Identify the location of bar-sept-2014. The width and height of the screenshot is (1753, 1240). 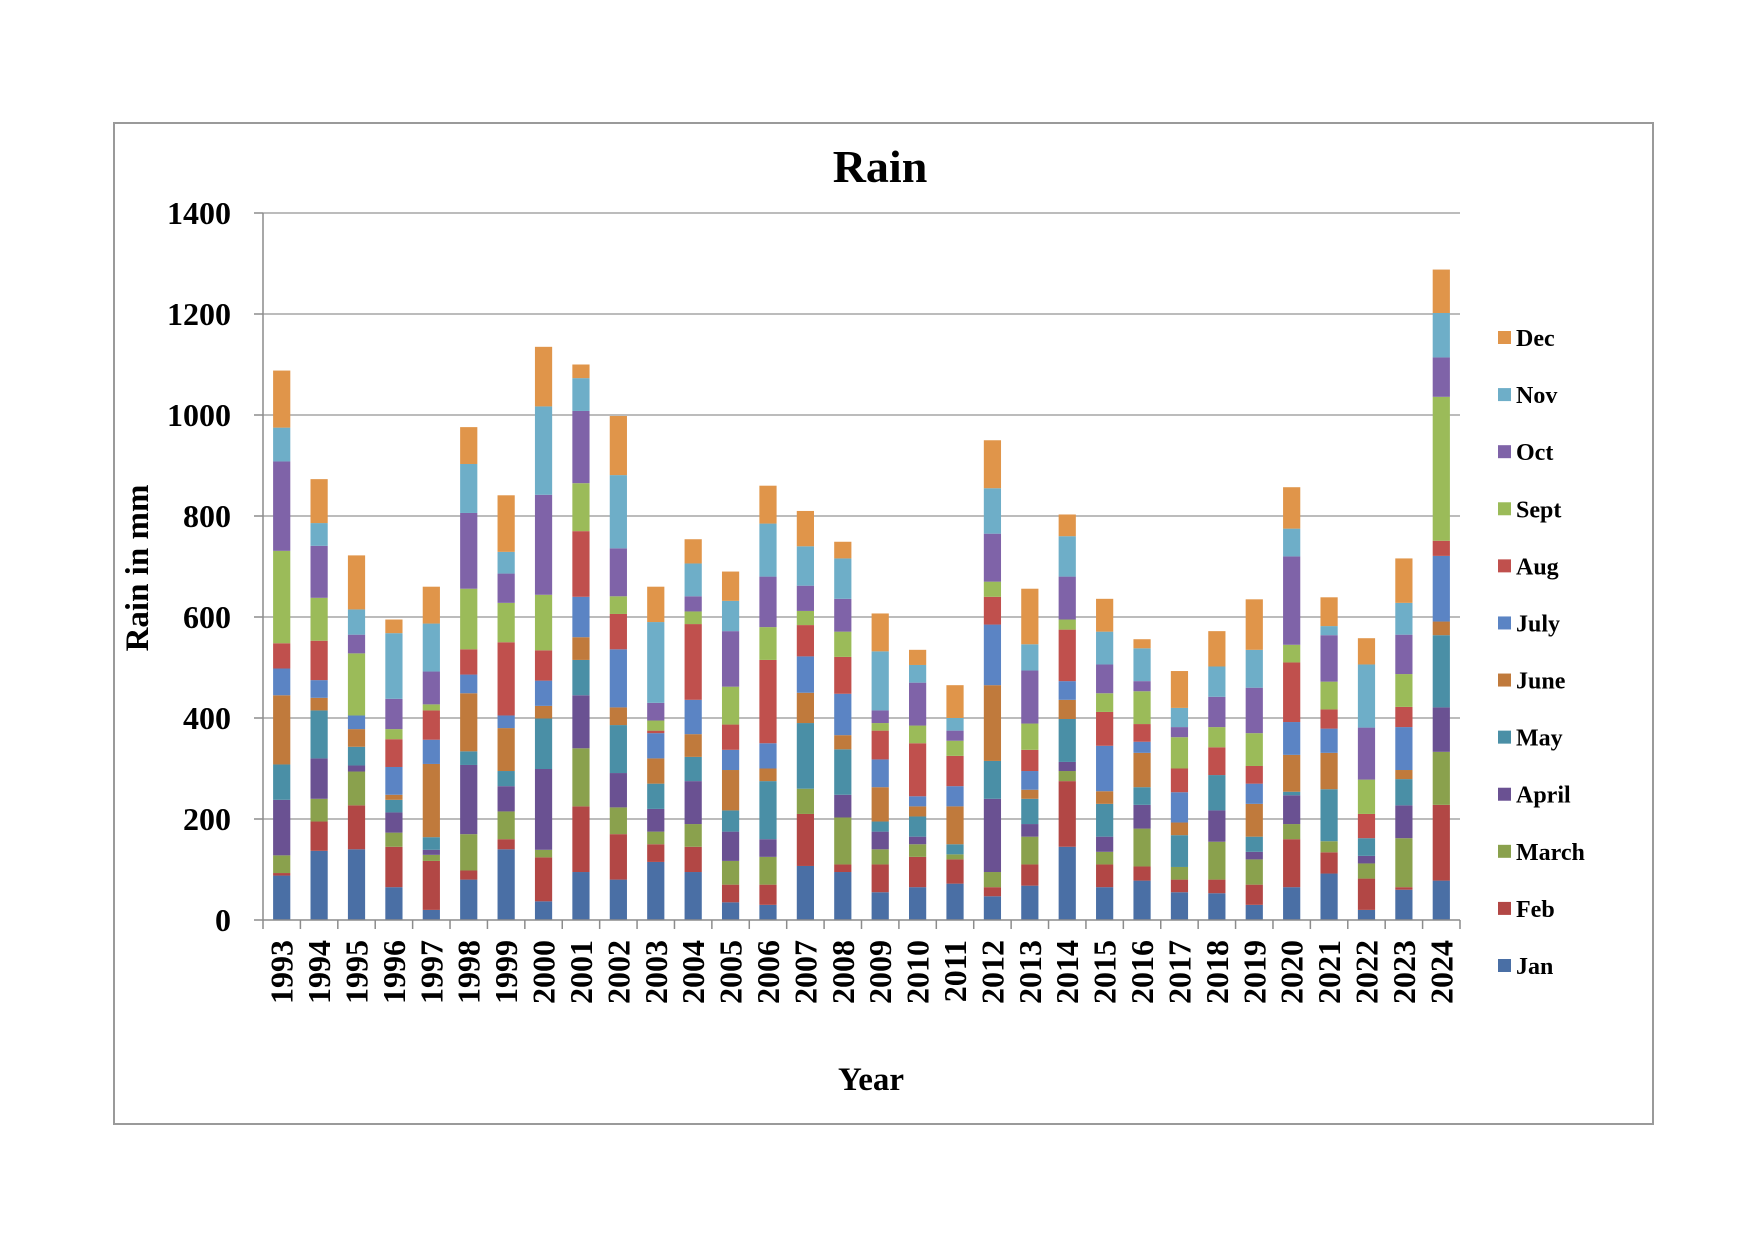
(1067, 624).